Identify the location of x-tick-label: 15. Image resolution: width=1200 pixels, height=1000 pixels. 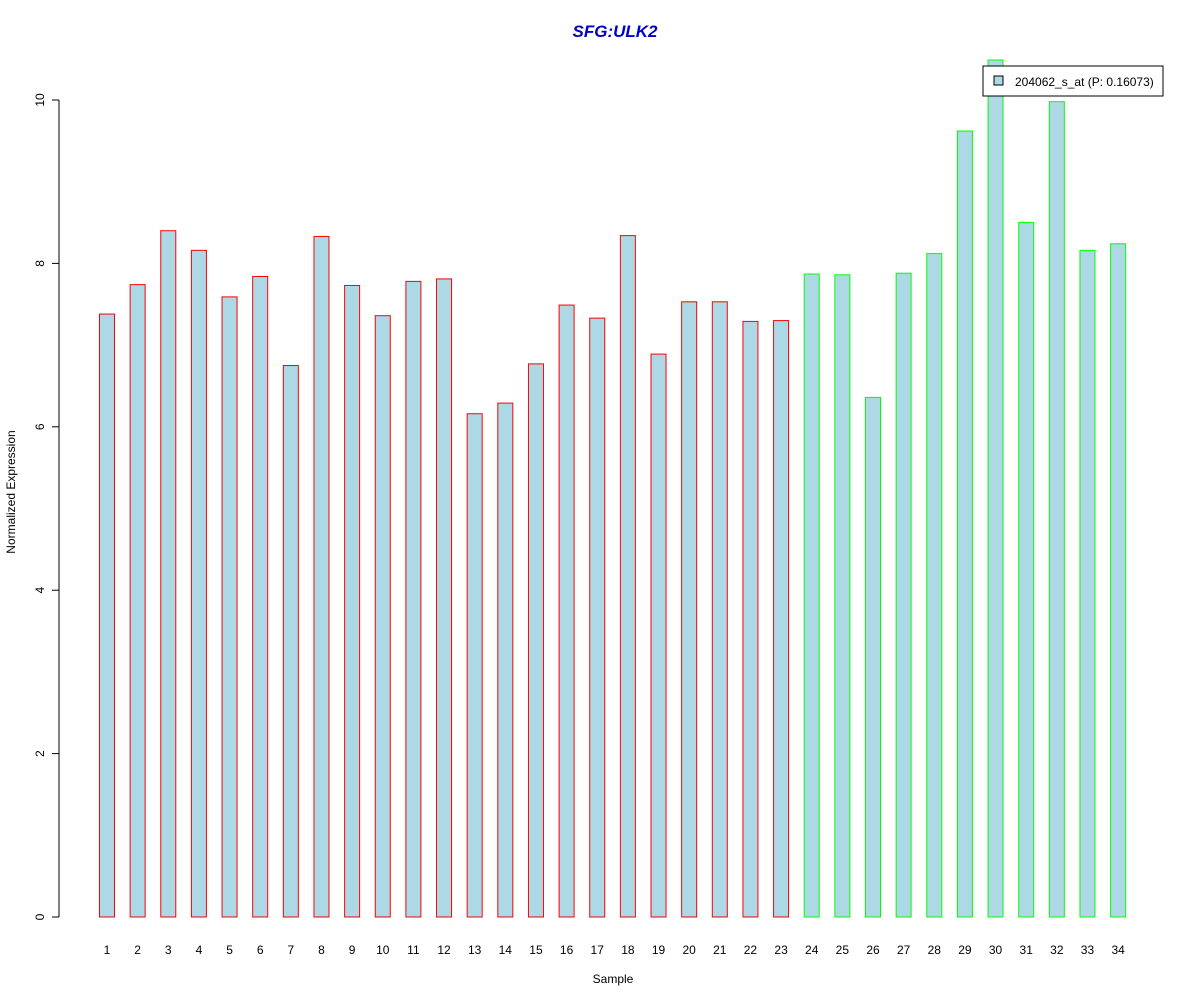
(536, 950).